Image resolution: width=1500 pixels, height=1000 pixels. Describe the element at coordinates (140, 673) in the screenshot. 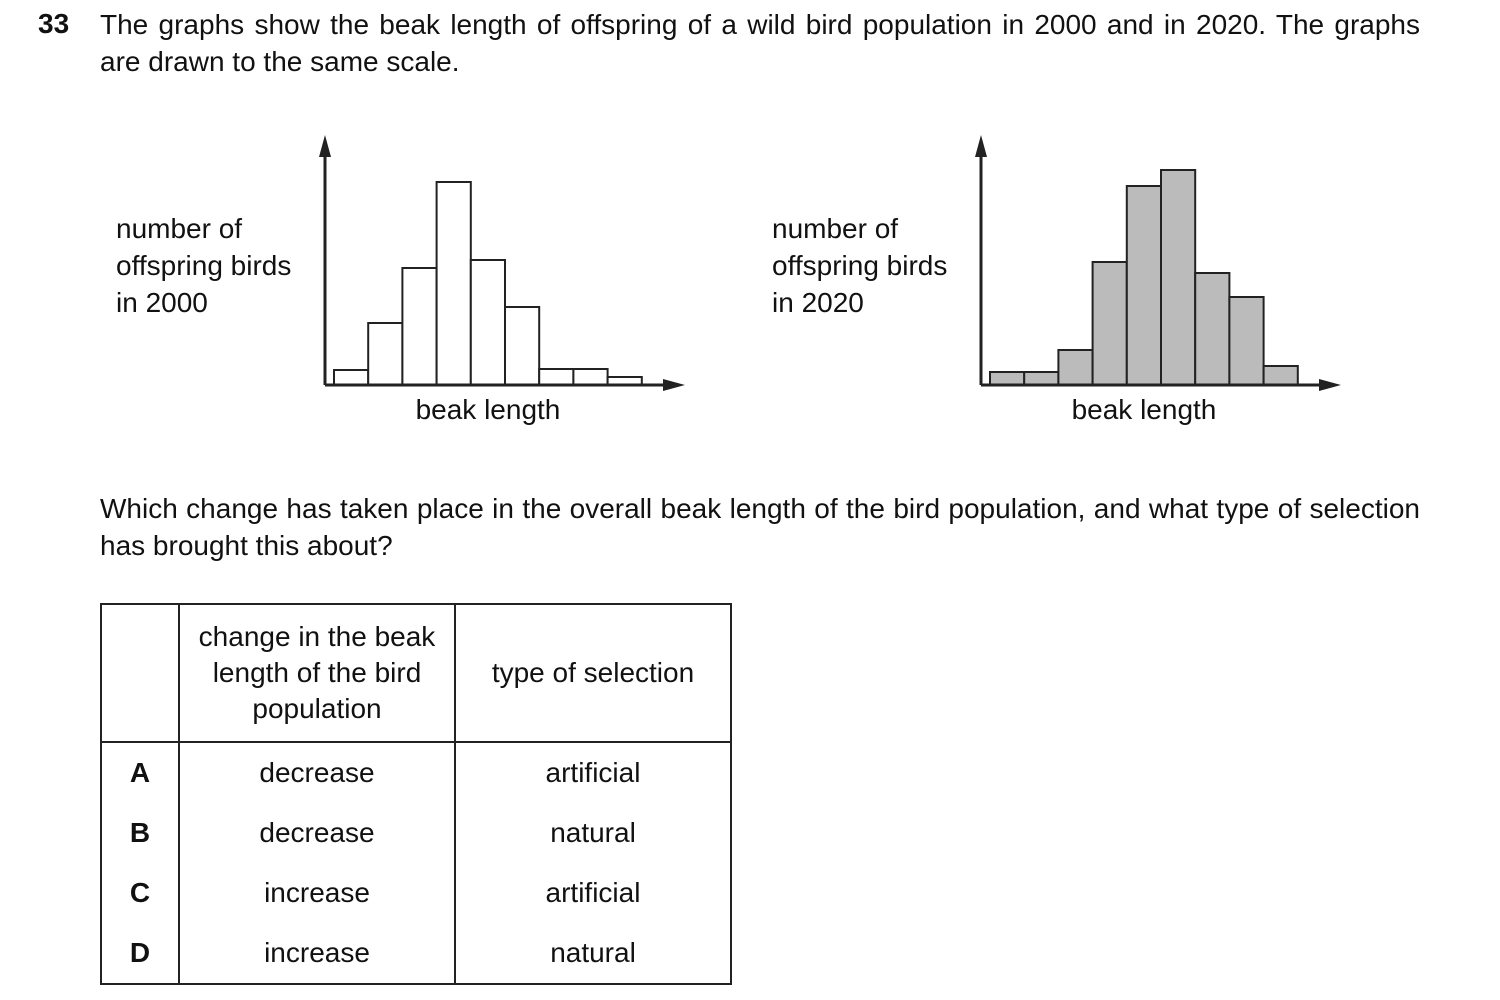

I see `corner-cell` at that location.